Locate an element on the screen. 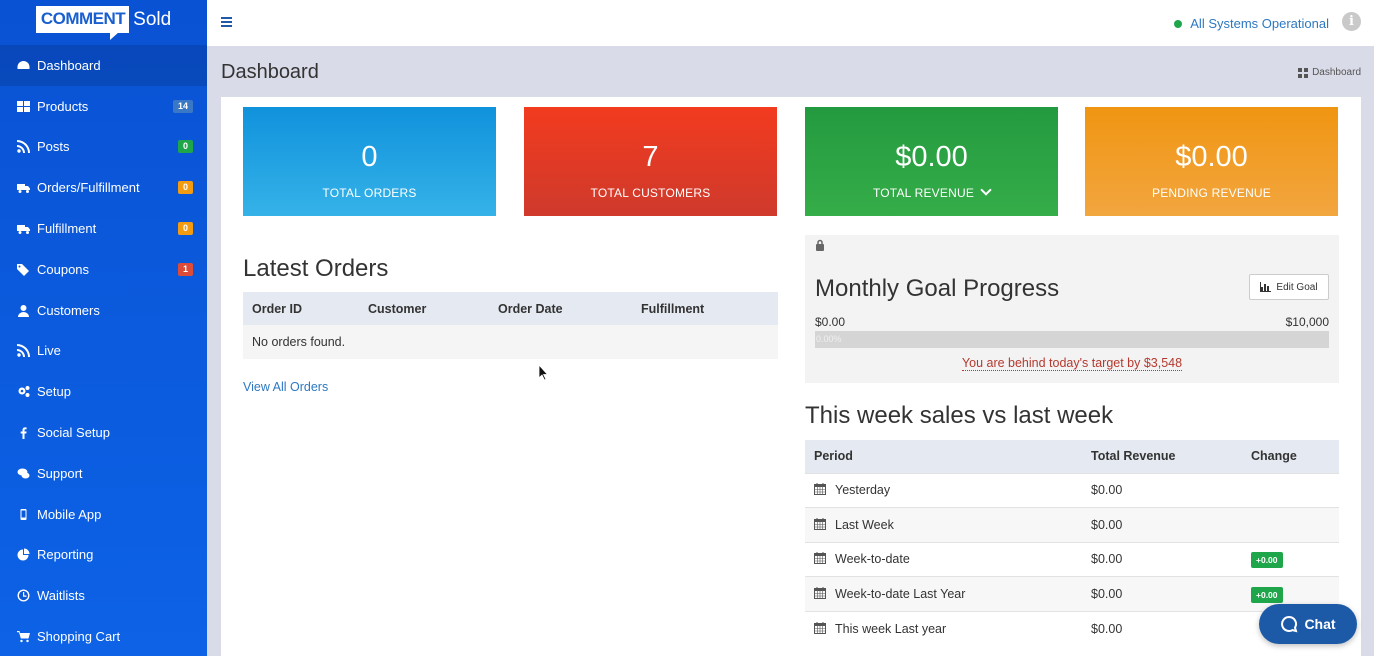  logo-word-comment: COMMENT is located at coordinates (82, 23).